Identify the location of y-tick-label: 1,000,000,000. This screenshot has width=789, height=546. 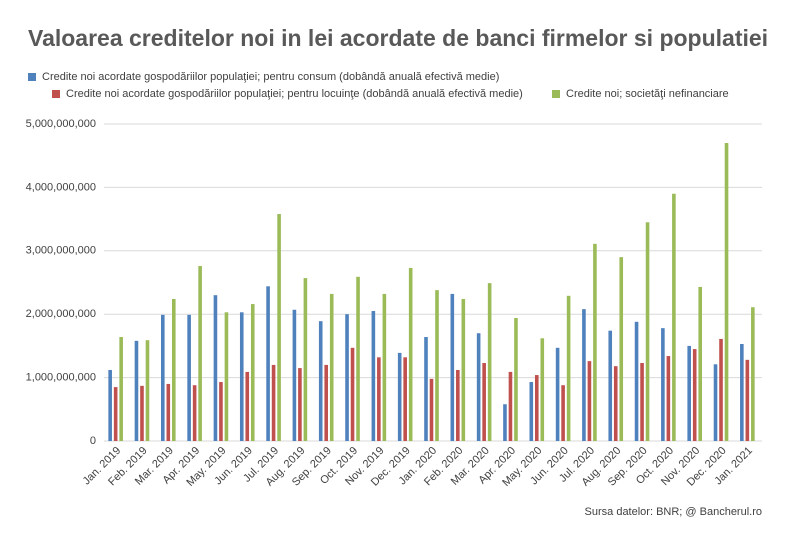
(61, 378).